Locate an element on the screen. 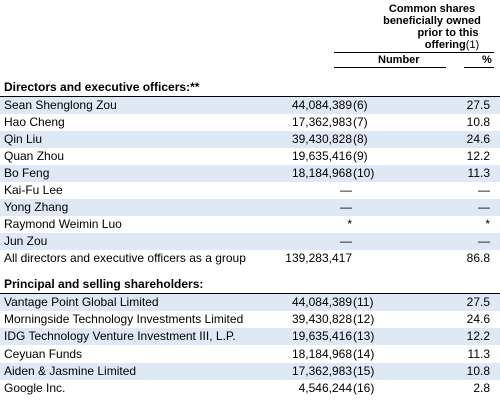  footnote-ref: (7) is located at coordinates (360, 122).